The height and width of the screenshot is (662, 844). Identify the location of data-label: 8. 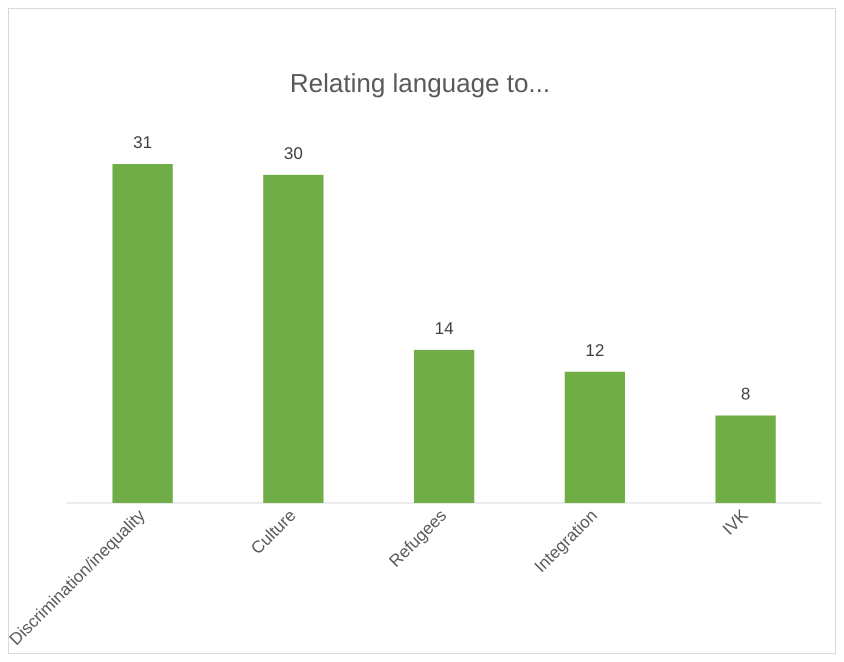
(745, 394).